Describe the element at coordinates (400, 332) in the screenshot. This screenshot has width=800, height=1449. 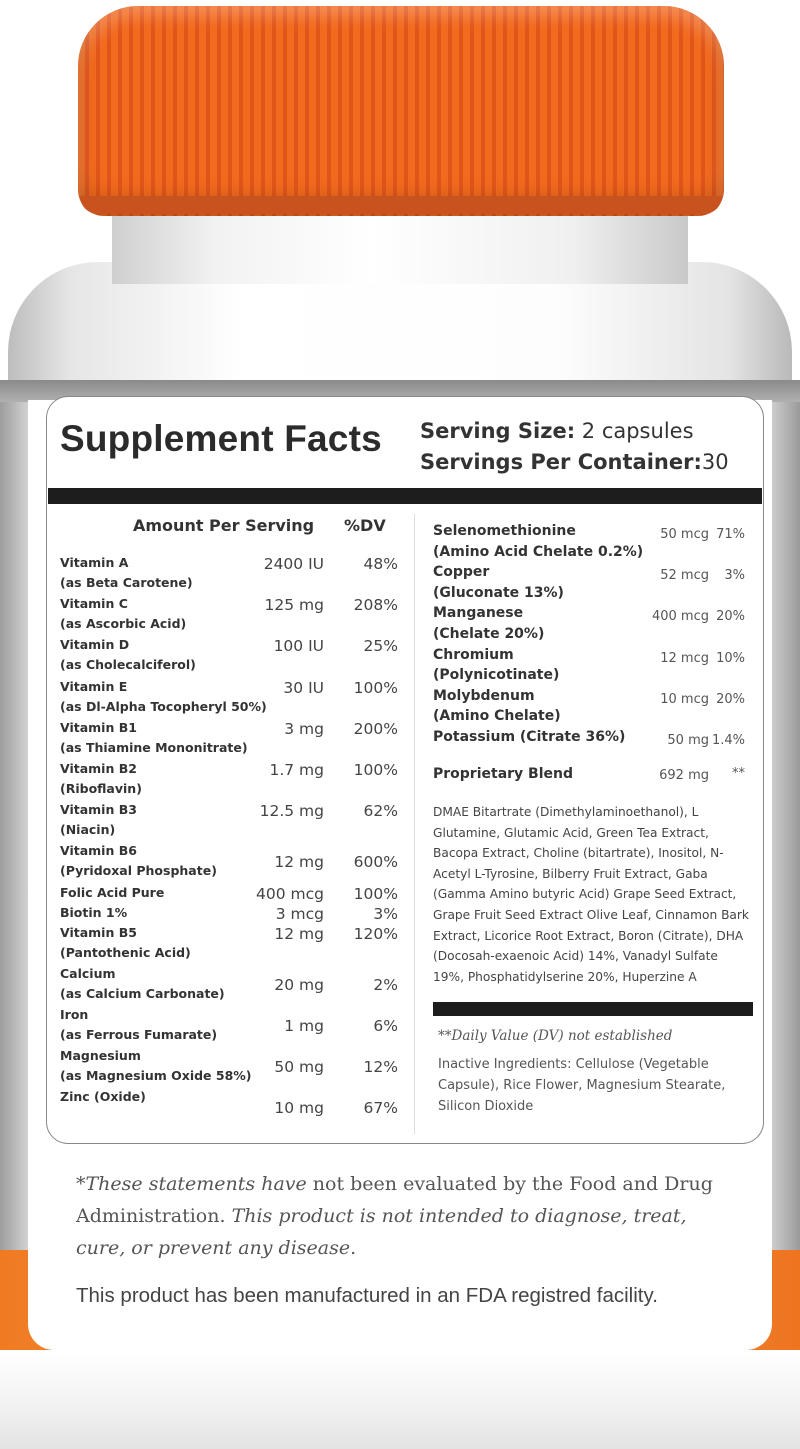
I see `bottle-shoulder` at that location.